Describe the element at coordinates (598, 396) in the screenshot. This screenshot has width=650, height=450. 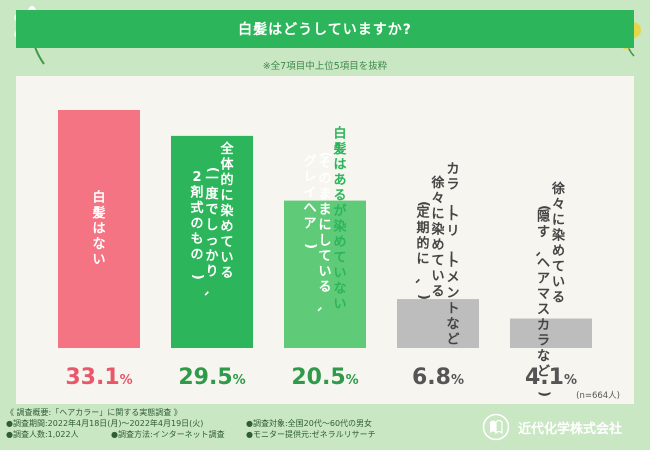
I see `sample-size-label: (n=664人)` at that location.